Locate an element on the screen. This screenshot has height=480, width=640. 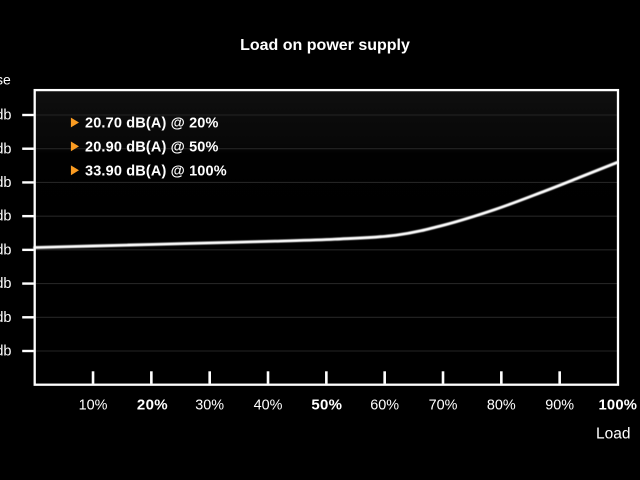
svg-text: 10 db is located at coordinates (6, 352).